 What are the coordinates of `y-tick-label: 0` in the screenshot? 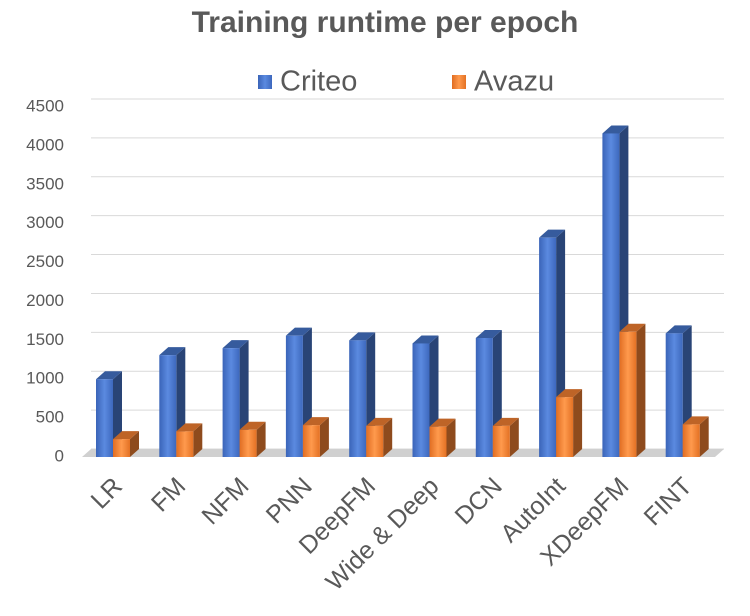 It's located at (59, 455).